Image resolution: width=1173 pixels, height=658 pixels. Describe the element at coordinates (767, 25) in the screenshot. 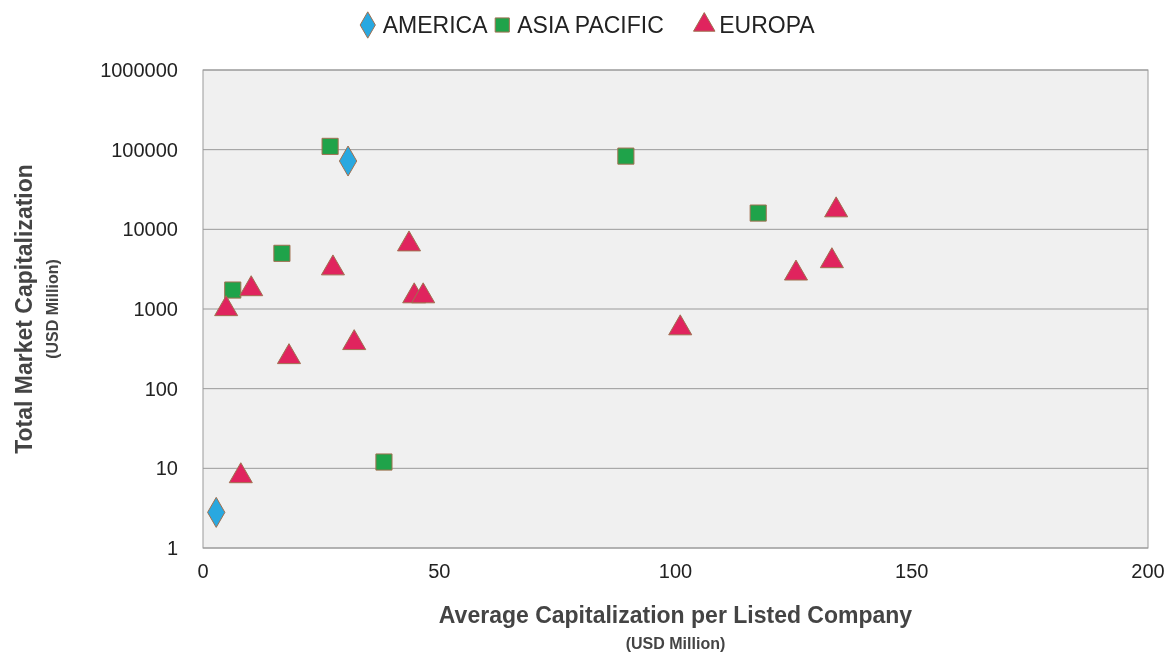

I see `legend-label: EUROPA` at that location.